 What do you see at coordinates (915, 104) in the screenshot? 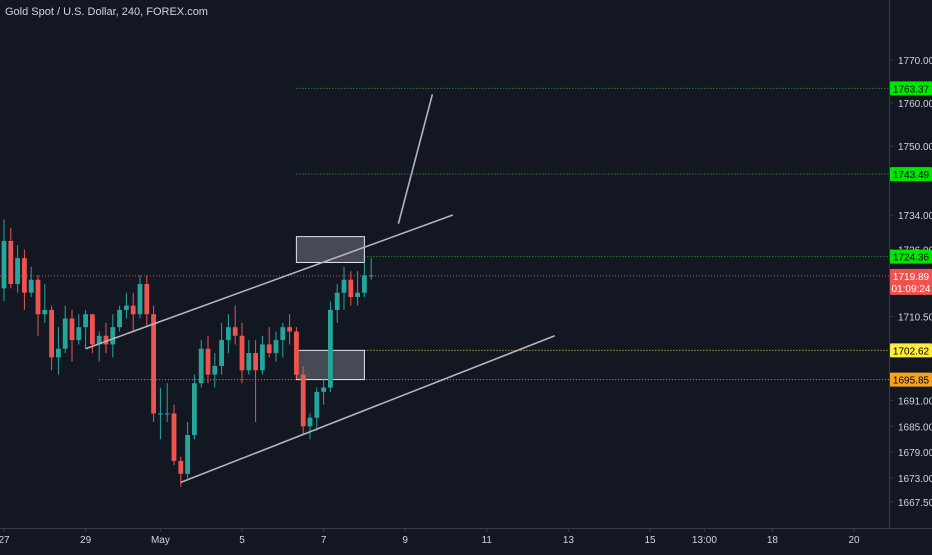
I see `price-tick-label: 1760.00` at bounding box center [915, 104].